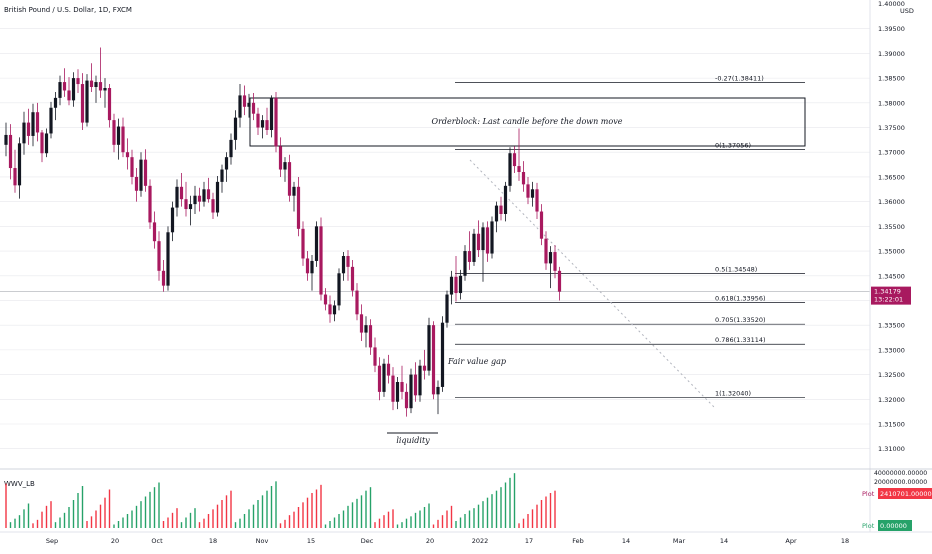  Describe the element at coordinates (891, 449) in the screenshot. I see `price-tick-label: 1.31000` at that location.